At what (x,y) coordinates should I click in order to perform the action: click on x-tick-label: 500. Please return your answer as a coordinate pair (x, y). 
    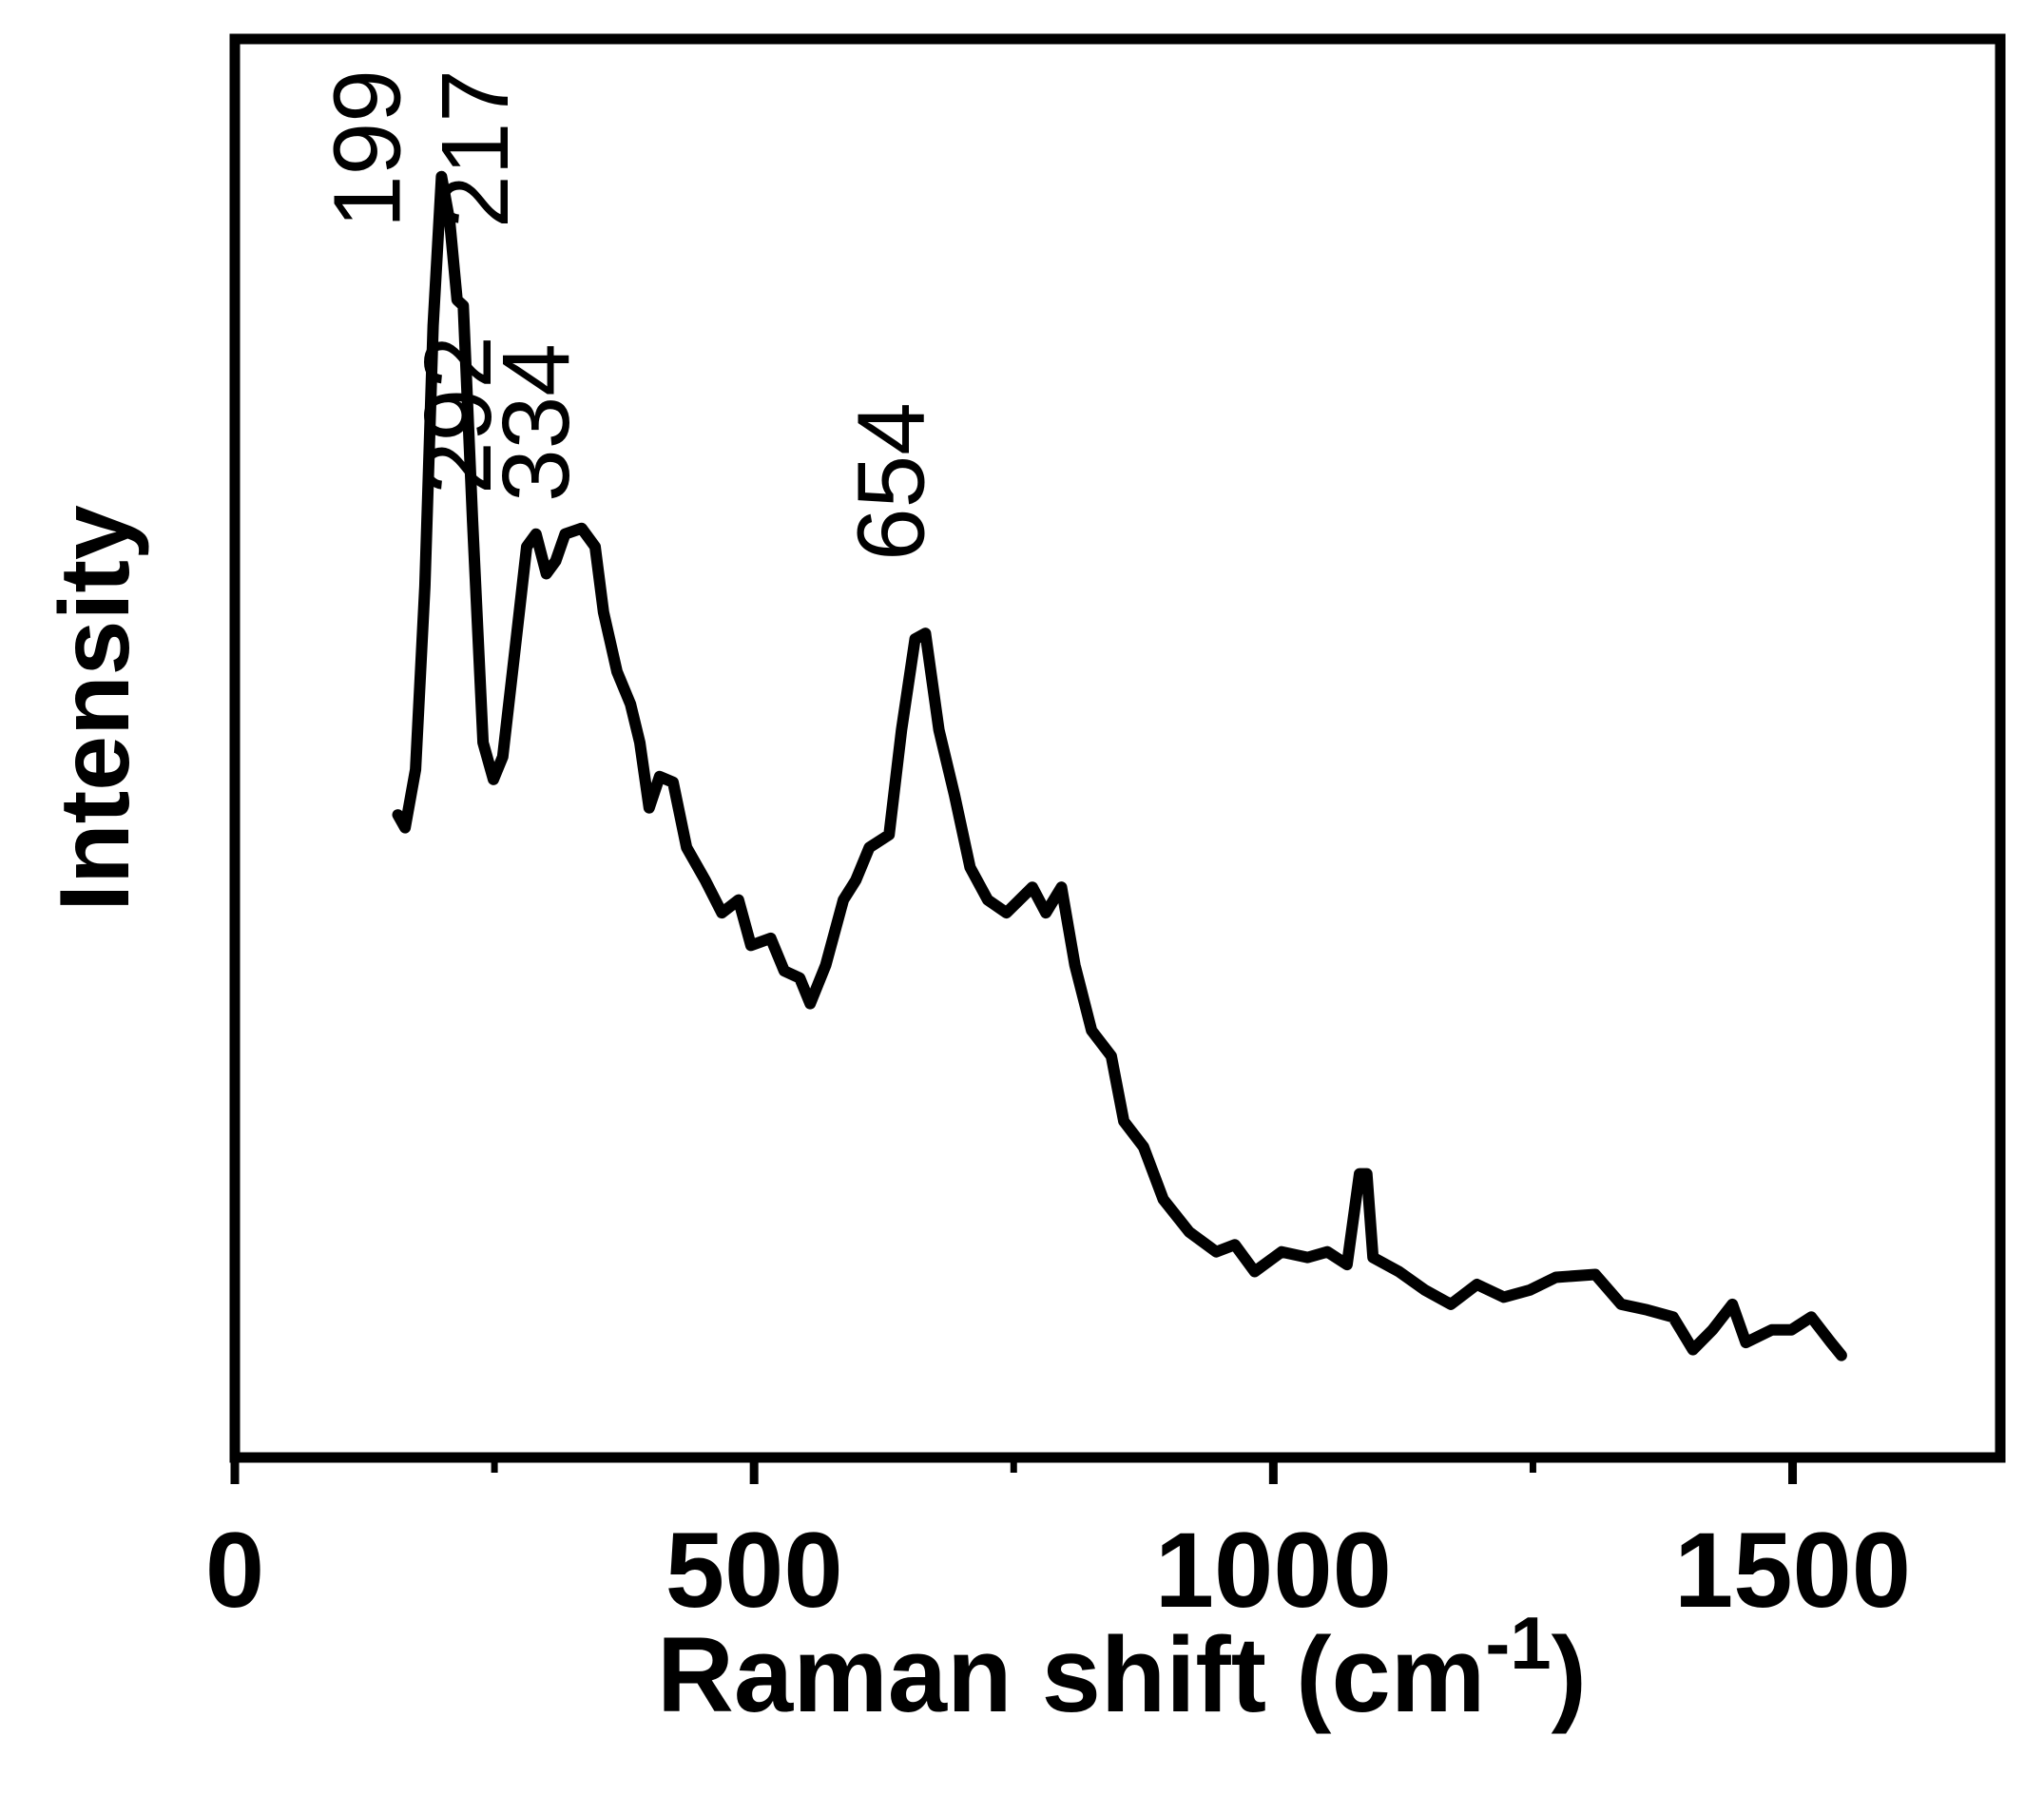
    Looking at the image, I should click on (754, 1571).